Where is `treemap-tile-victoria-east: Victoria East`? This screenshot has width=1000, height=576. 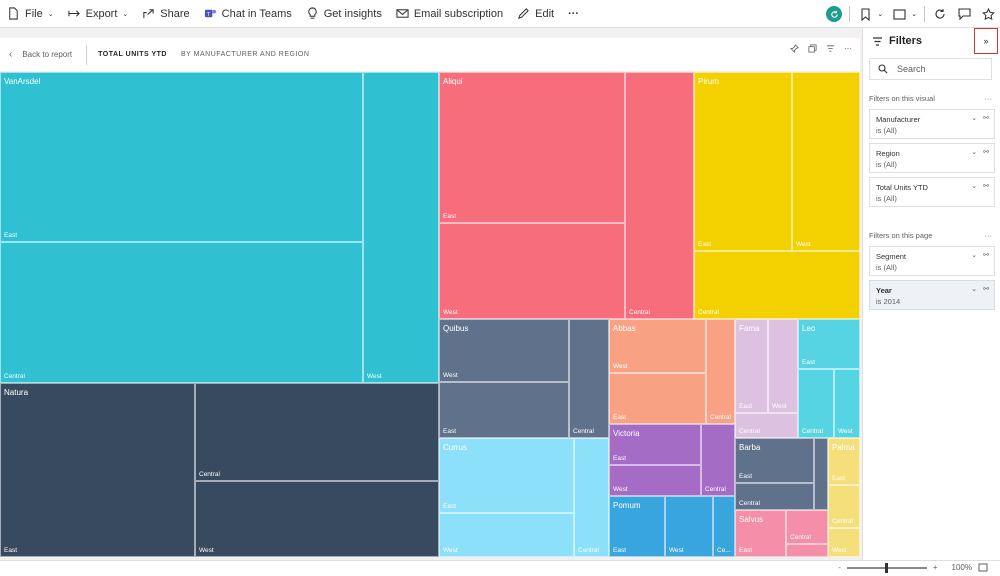 treemap-tile-victoria-east: Victoria East is located at coordinates (655, 444).